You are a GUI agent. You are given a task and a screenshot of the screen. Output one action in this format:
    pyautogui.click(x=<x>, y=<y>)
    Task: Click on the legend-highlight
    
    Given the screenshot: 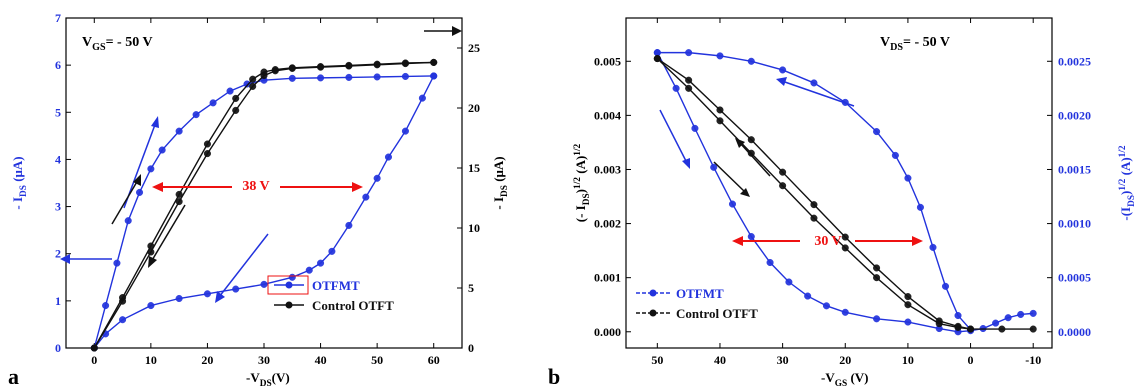 What is the action you would take?
    pyautogui.click(x=288, y=285)
    